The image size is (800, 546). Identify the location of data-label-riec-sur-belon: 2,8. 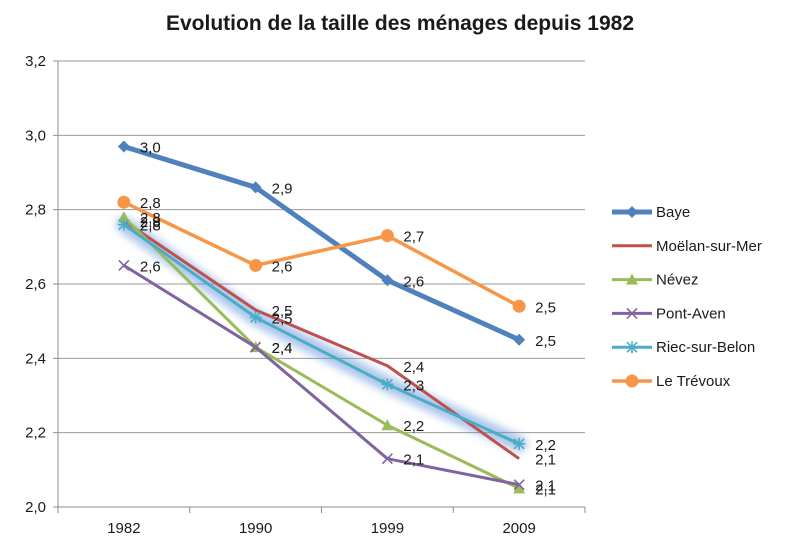
(150, 226).